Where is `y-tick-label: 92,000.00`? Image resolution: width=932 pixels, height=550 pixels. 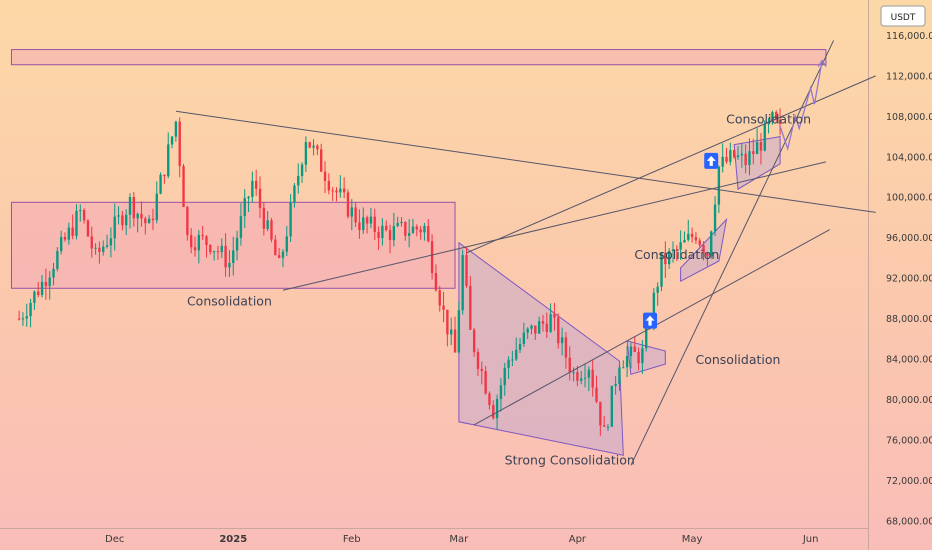
y-tick-label: 92,000.00 is located at coordinates (909, 279).